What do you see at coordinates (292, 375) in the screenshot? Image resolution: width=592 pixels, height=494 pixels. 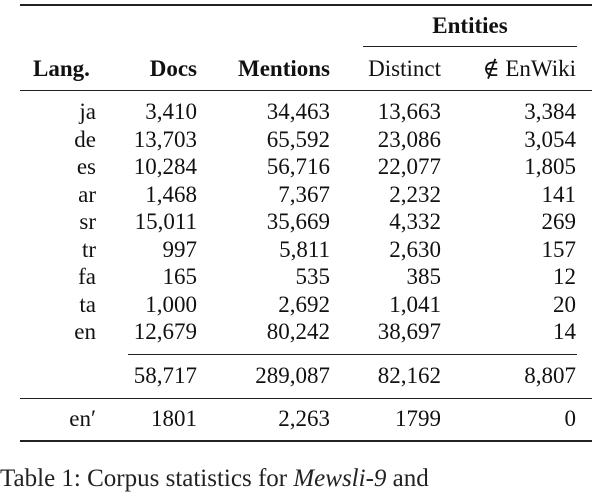 I see `total-mentions: 289,087` at bounding box center [292, 375].